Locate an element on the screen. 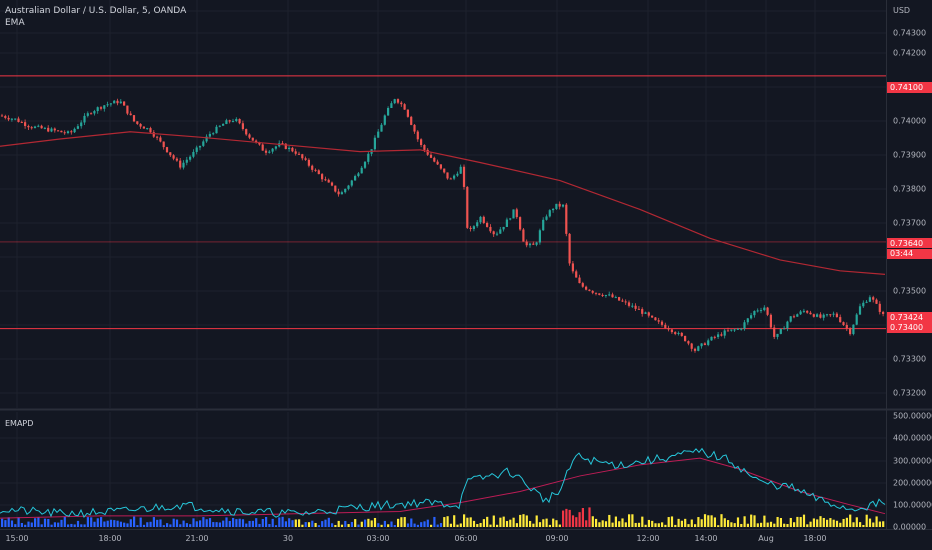 The width and height of the screenshot is (932, 550). time-axis-label: 14:00 is located at coordinates (706, 538).